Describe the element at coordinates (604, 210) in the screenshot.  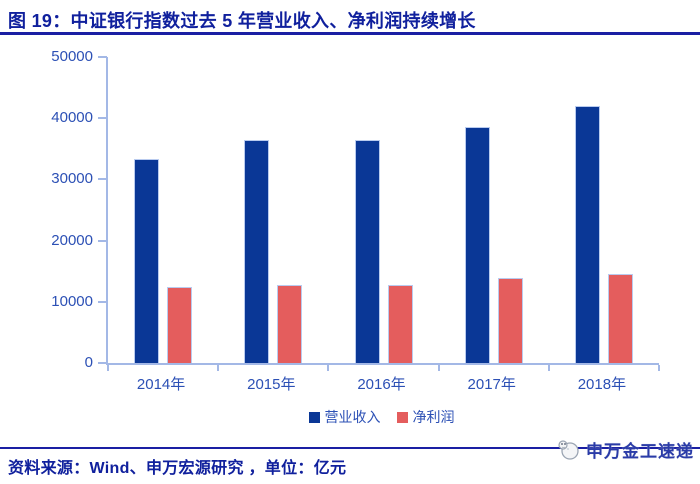
I see `bar-group-2018年` at that location.